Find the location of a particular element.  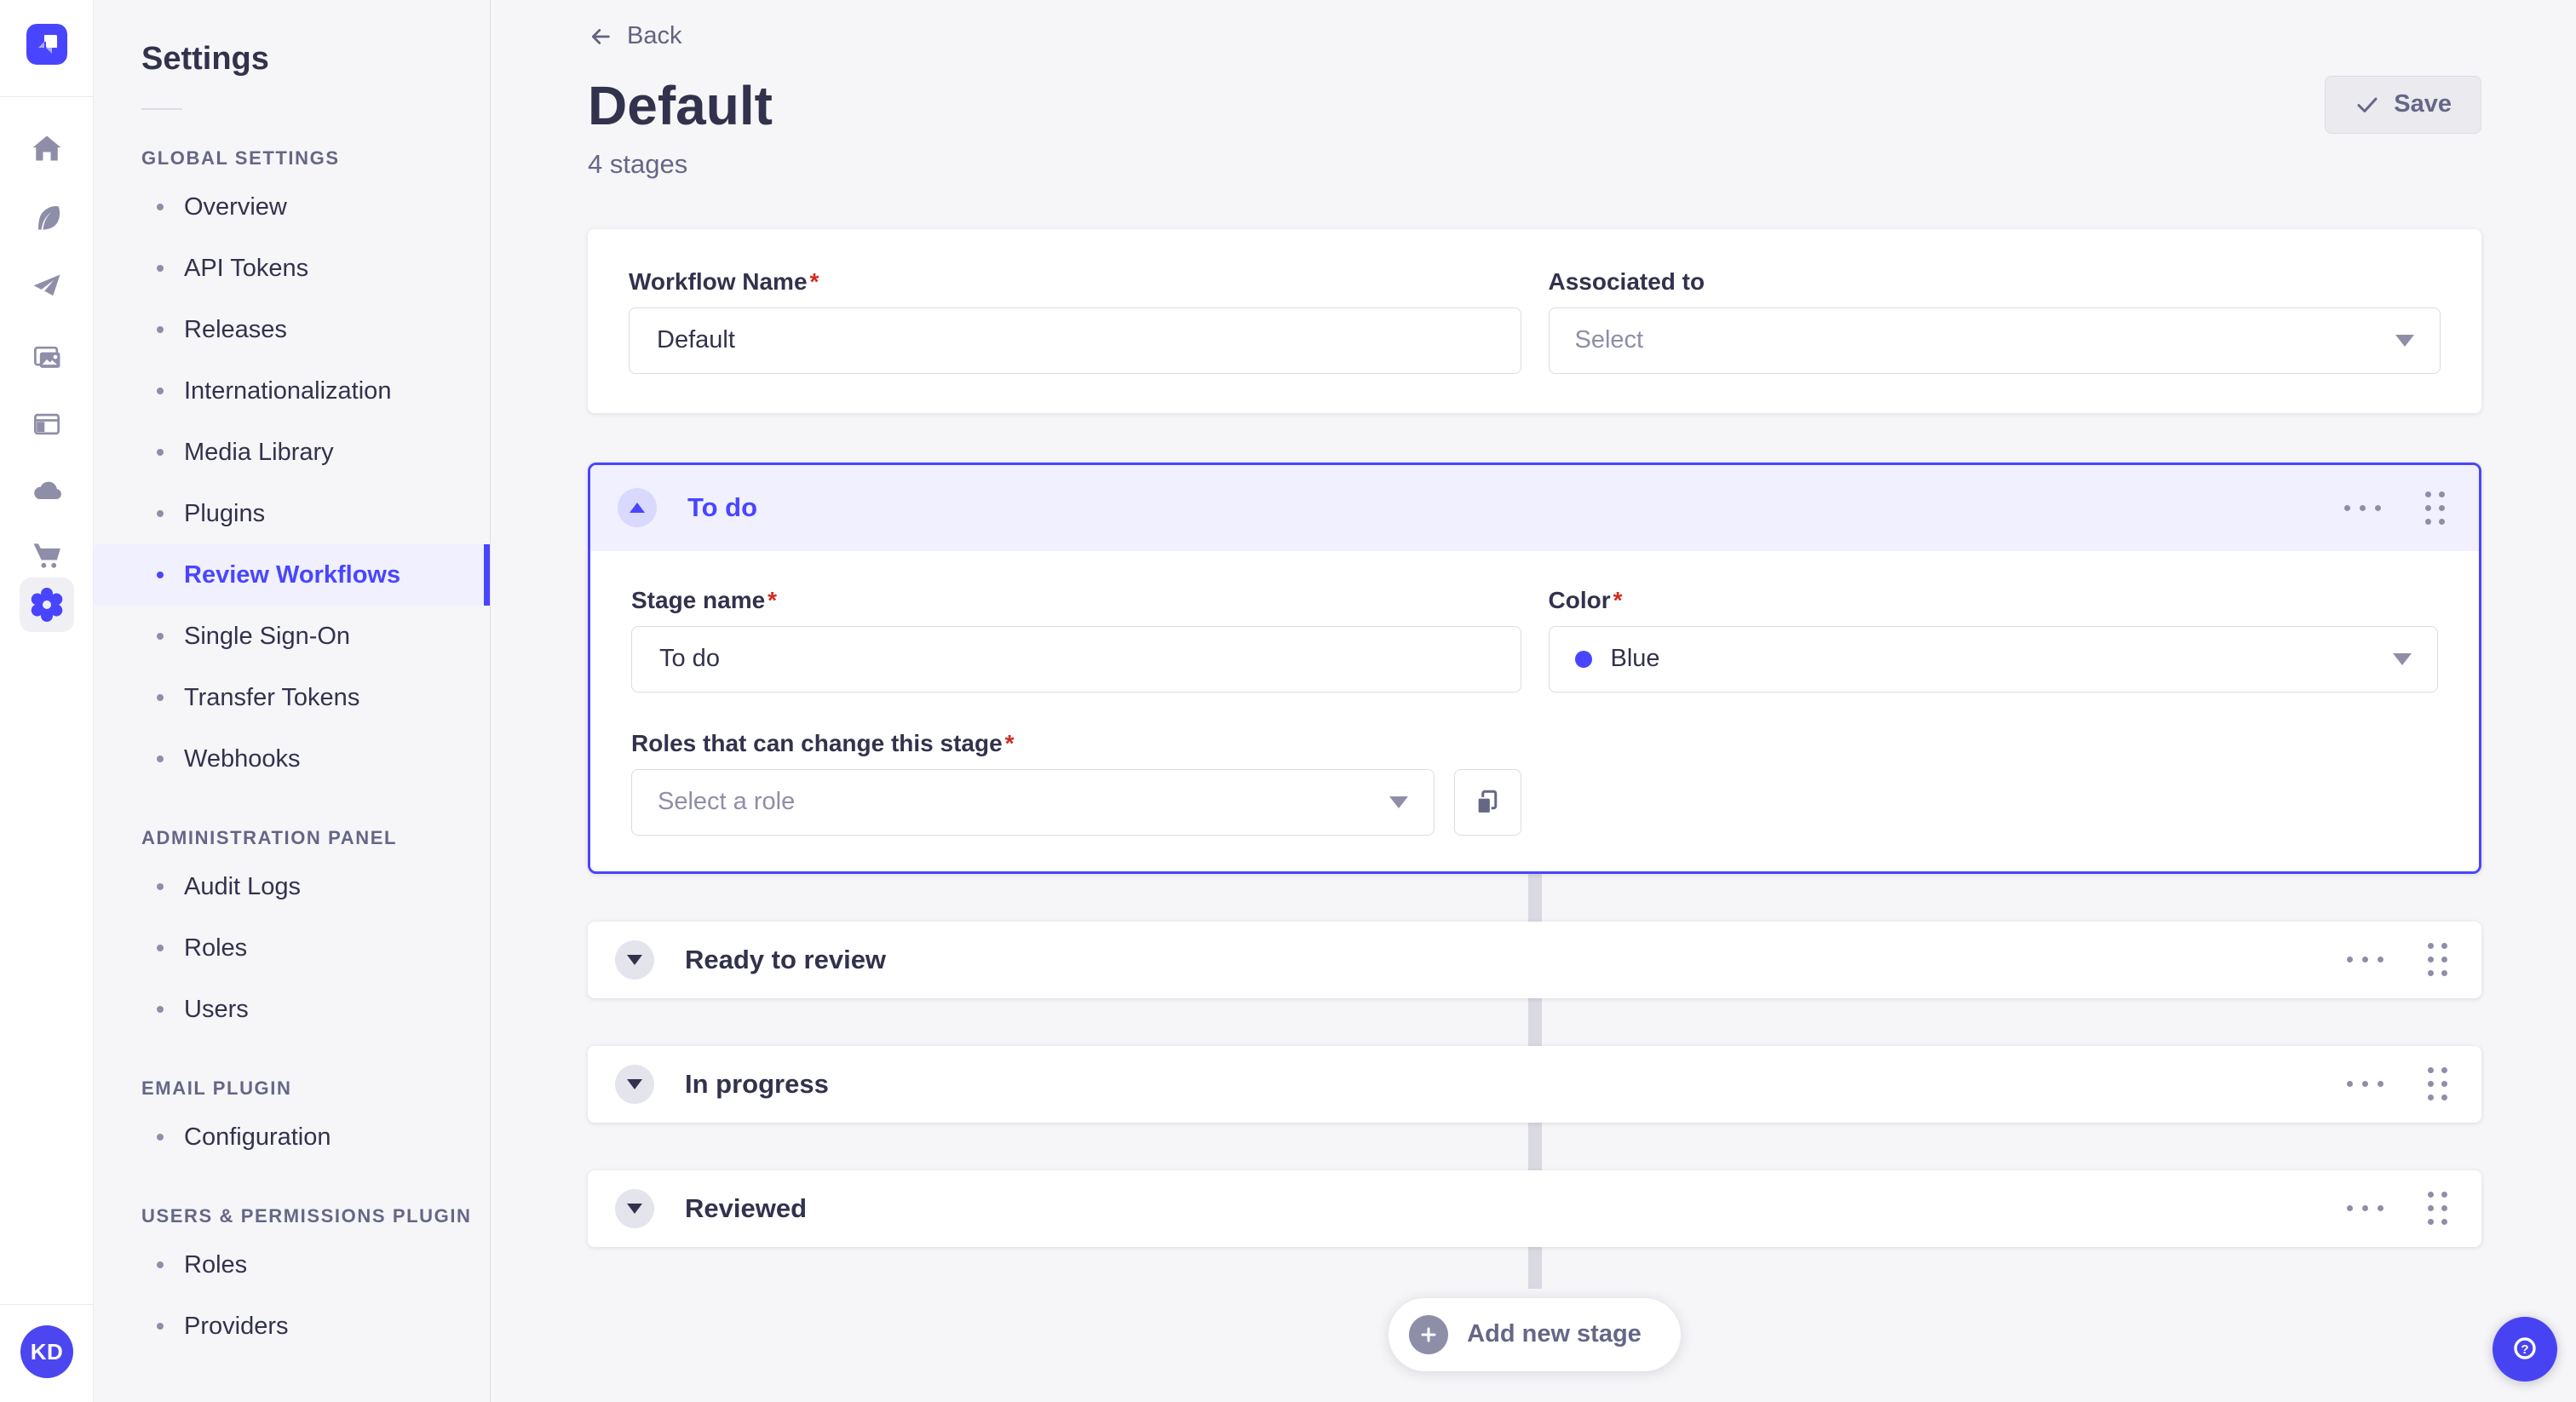

duplicate-icon is located at coordinates (1487, 802).